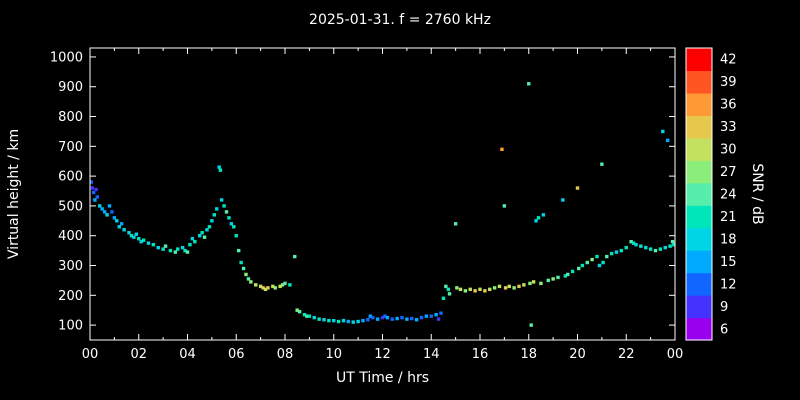  What do you see at coordinates (70, 177) in the screenshot?
I see `svg-text: 600` at bounding box center [70, 177].